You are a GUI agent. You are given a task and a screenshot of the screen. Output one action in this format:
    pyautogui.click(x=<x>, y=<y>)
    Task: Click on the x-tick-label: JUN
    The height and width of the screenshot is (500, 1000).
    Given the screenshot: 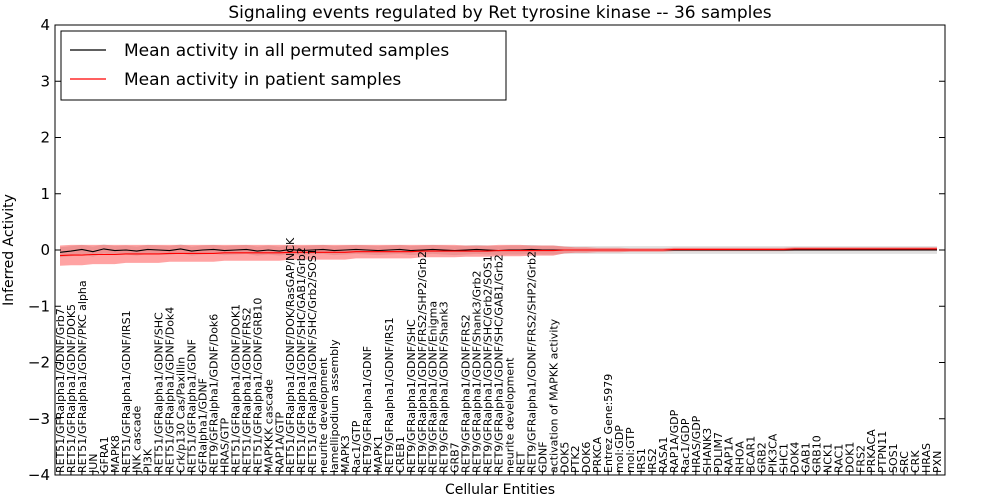 What is the action you would take?
    pyautogui.click(x=93, y=463)
    